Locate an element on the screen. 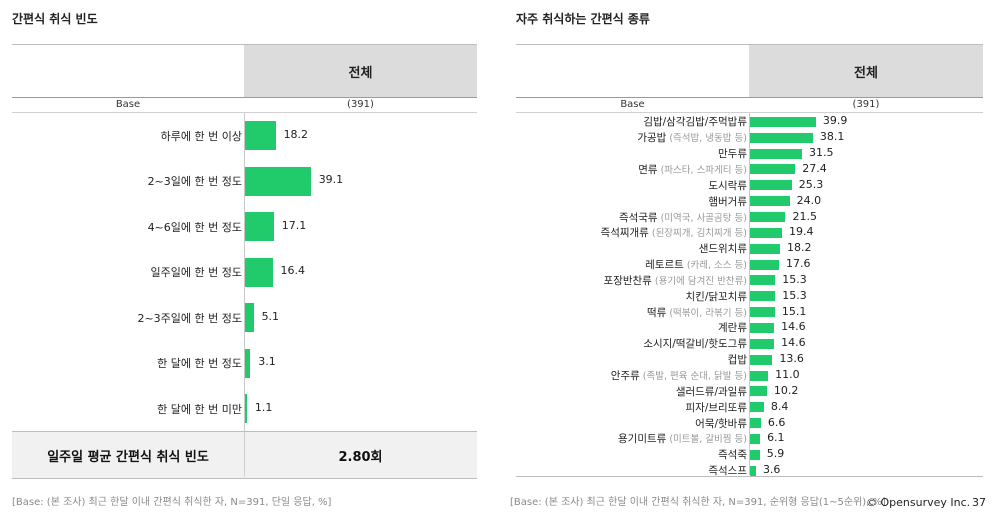  right-value-label: 14.6 is located at coordinates (793, 343).